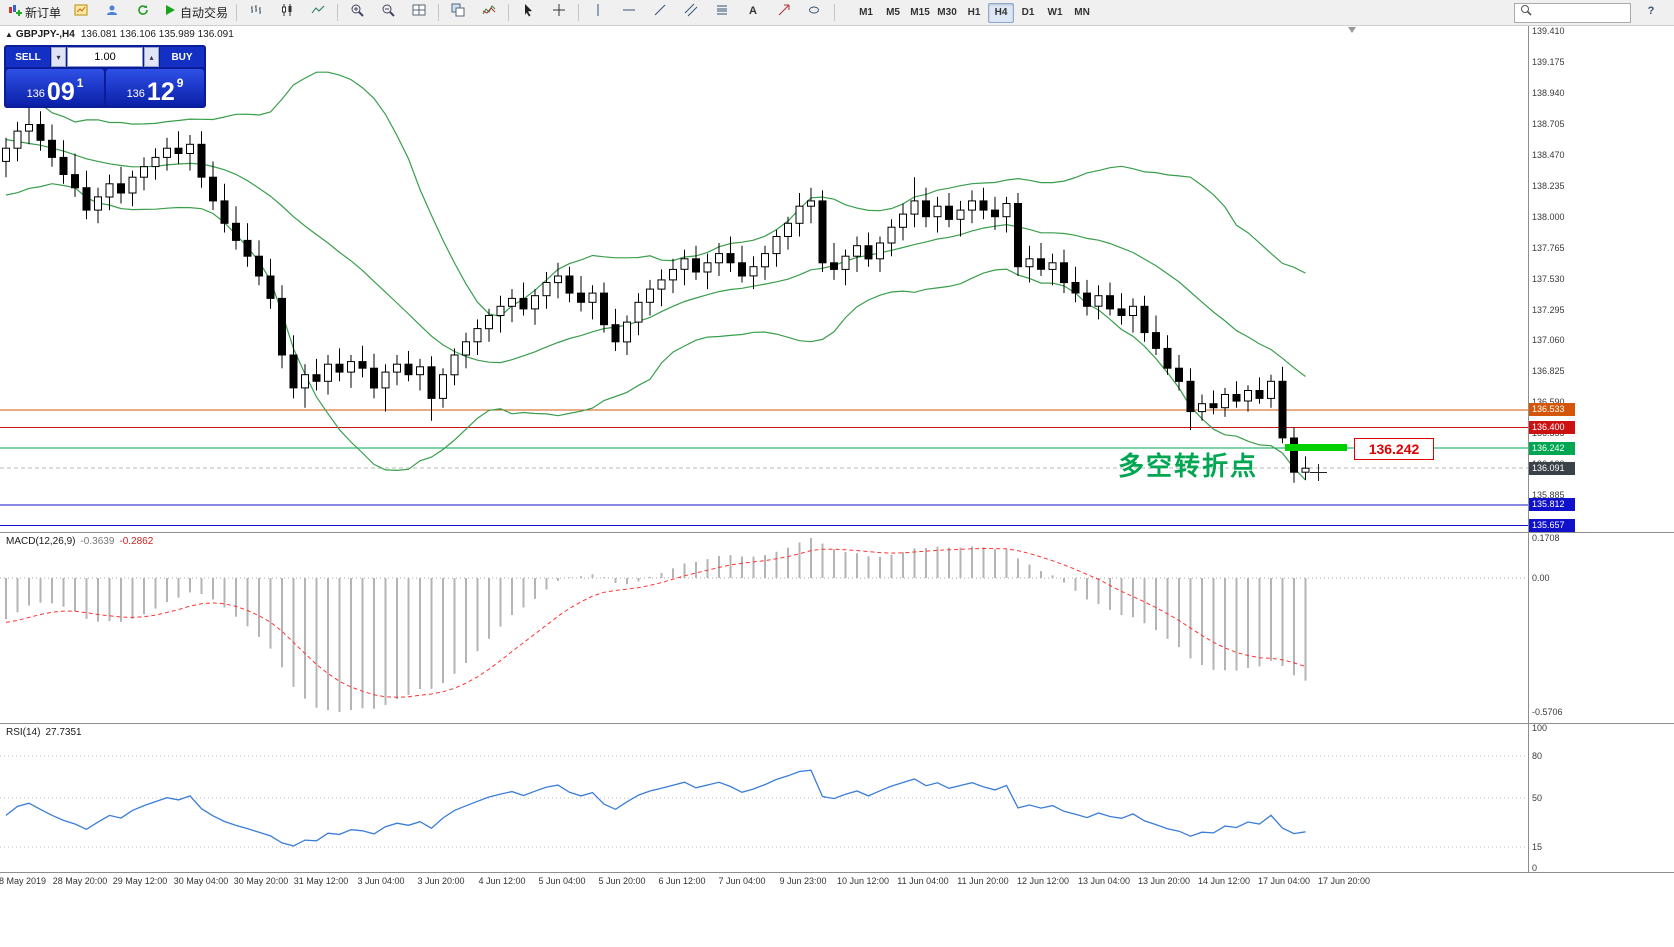  What do you see at coordinates (1043, 881) in the screenshot?
I see `time-axis-label: 12 Jun 12:00` at bounding box center [1043, 881].